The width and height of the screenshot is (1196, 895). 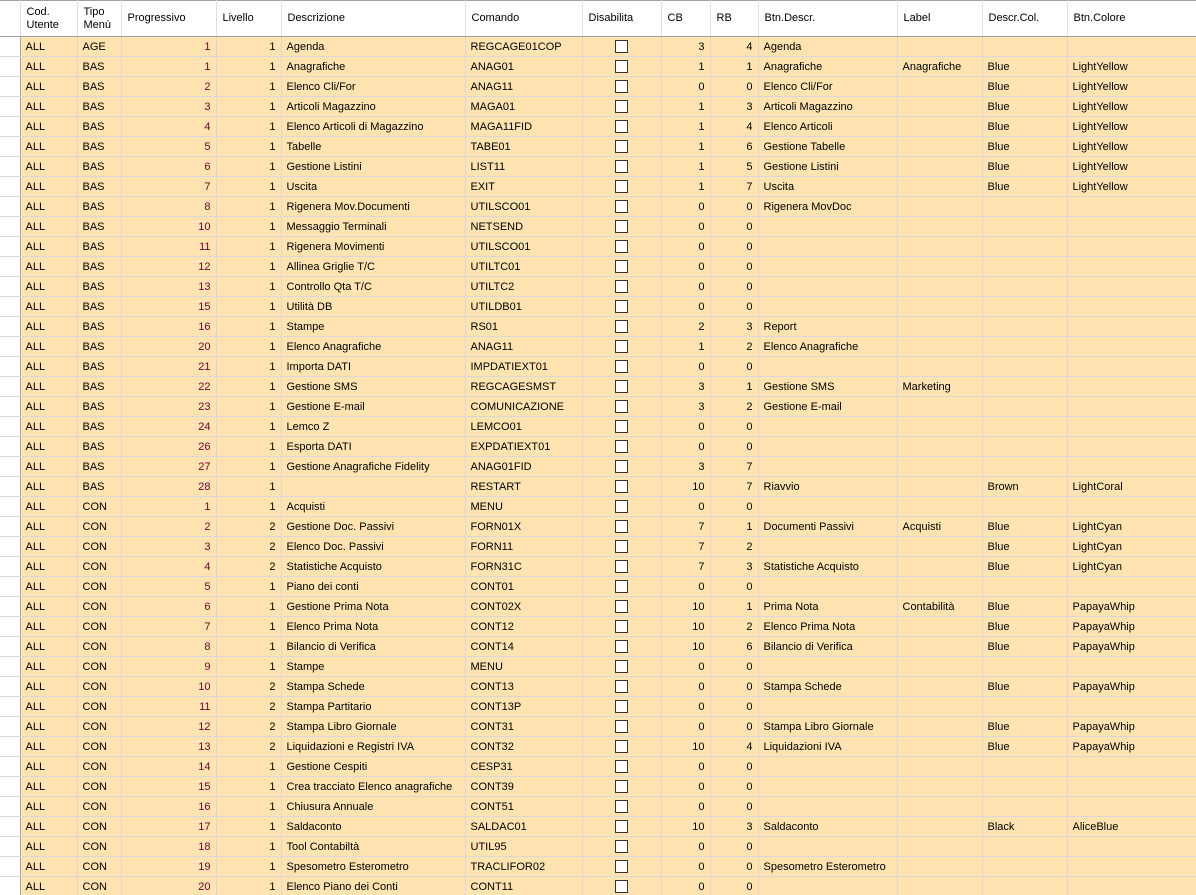 I want to click on cell-comando: MENU, so click(x=524, y=506).